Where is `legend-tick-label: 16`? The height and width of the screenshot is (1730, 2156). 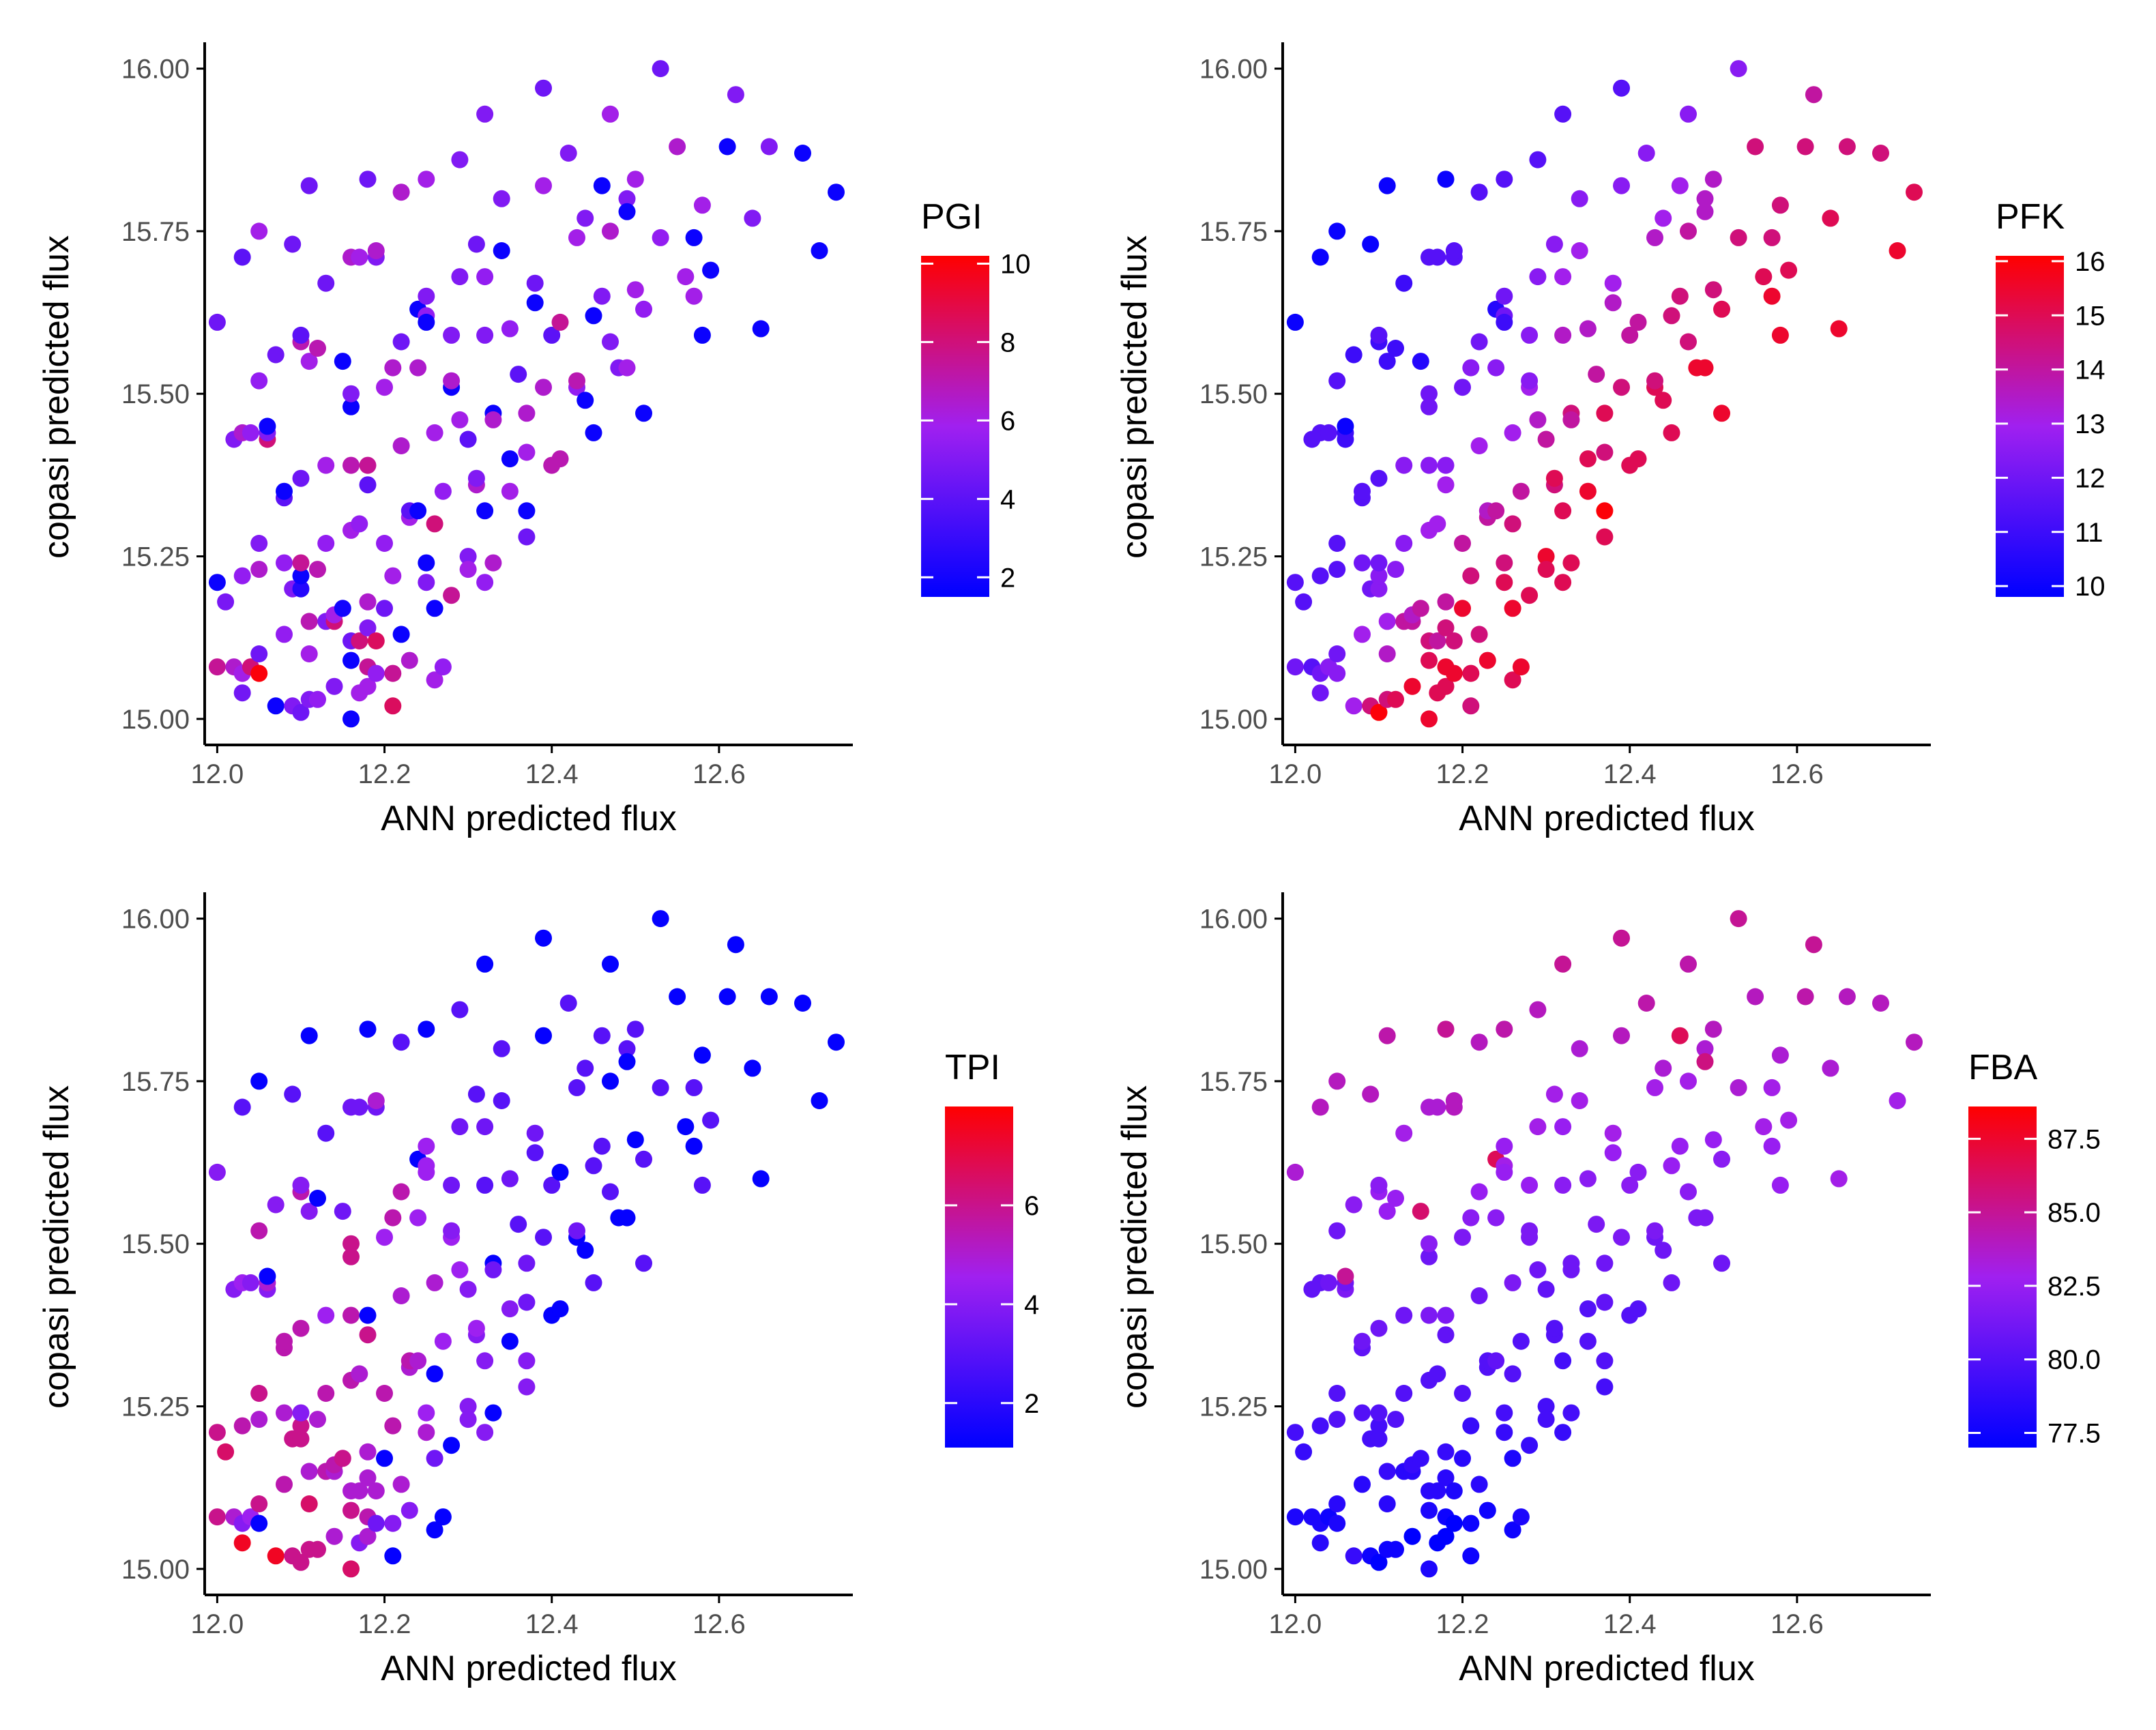 legend-tick-label: 16 is located at coordinates (2090, 262).